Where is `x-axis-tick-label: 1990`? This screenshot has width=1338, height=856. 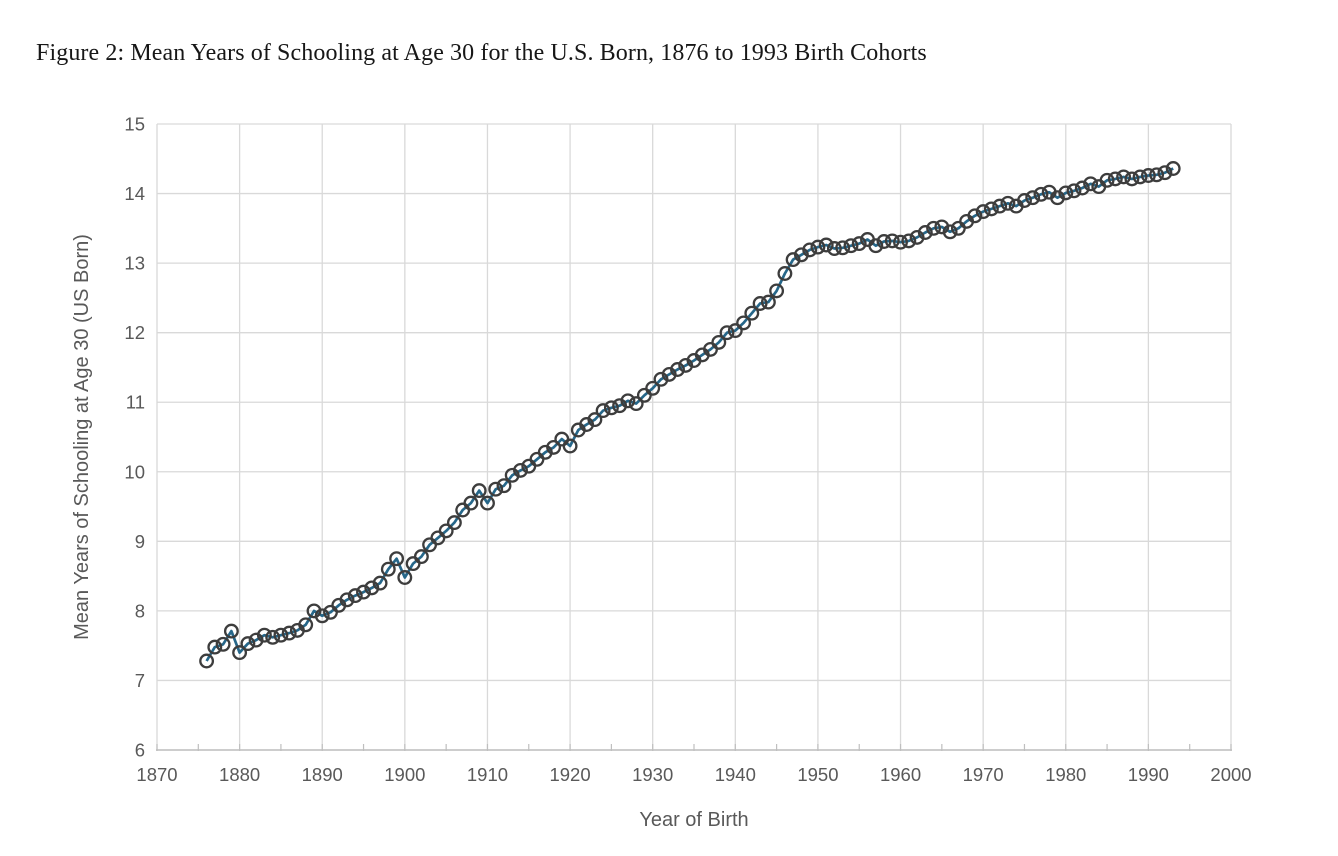 x-axis-tick-label: 1990 is located at coordinates (1148, 774).